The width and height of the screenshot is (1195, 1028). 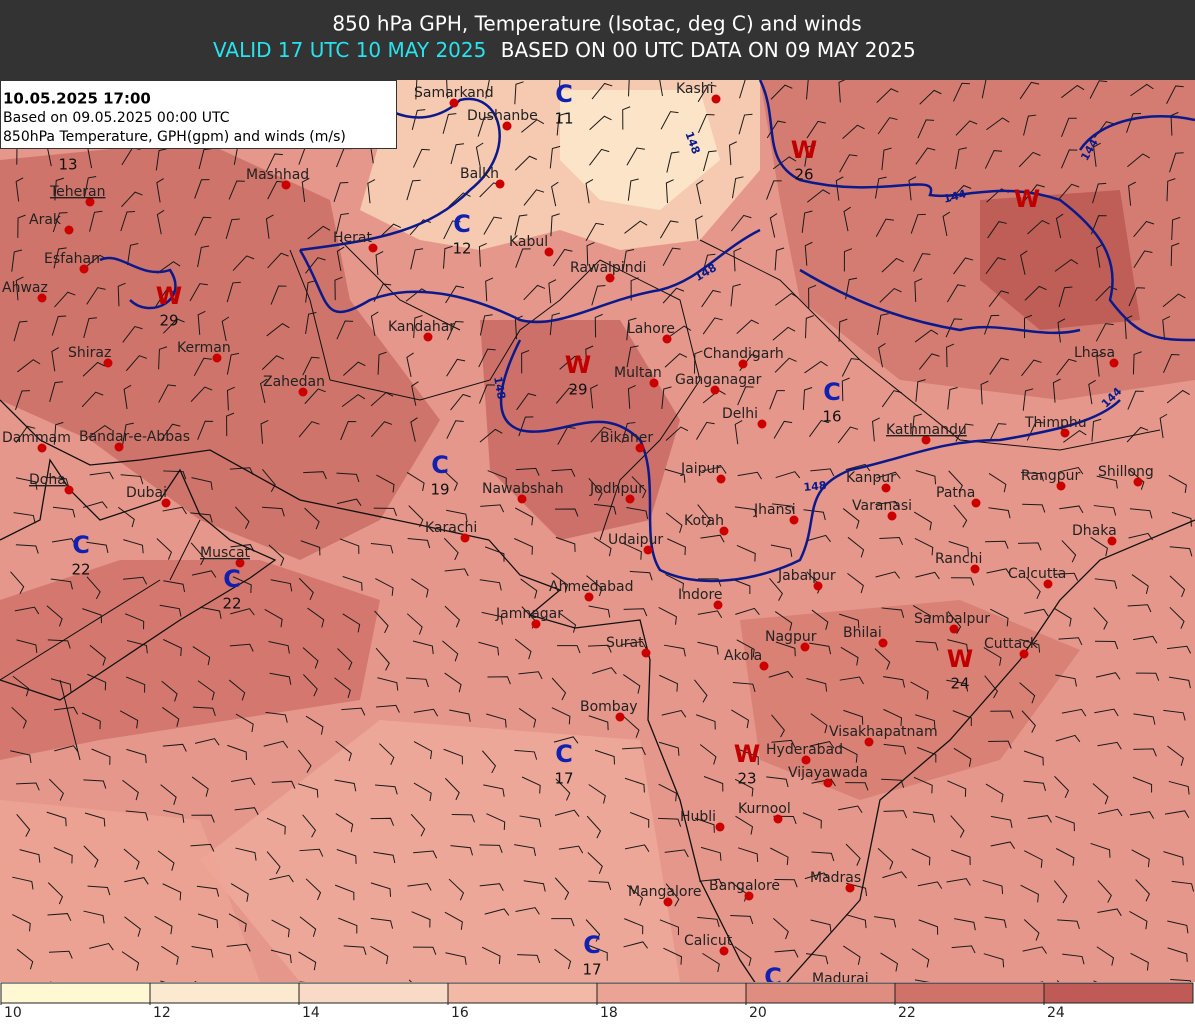 I want to click on info-datetime: 10.05.2025 17:00, so click(x=77, y=99).